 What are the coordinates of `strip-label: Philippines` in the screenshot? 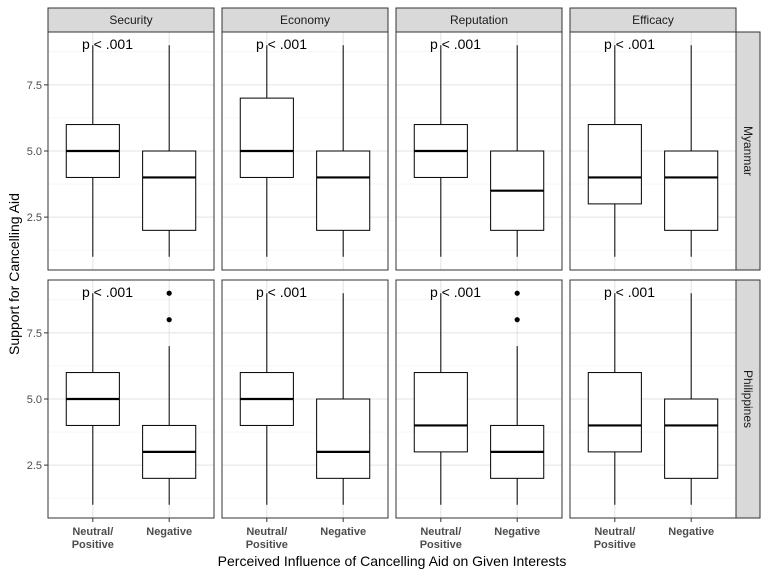 It's located at (748, 399).